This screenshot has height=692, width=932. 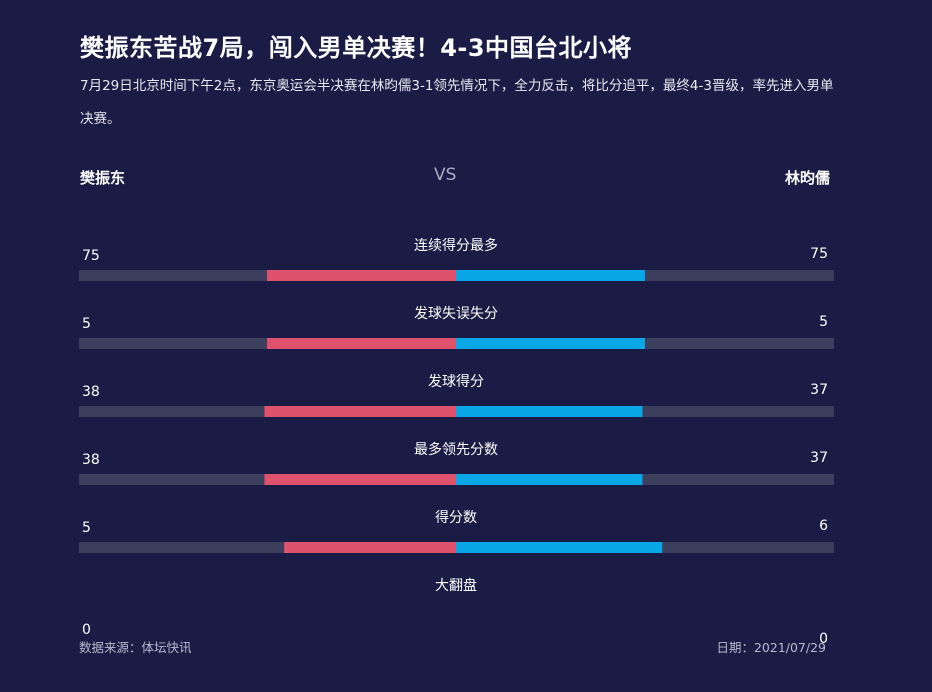 I want to click on value-right: 5, so click(x=823, y=322).